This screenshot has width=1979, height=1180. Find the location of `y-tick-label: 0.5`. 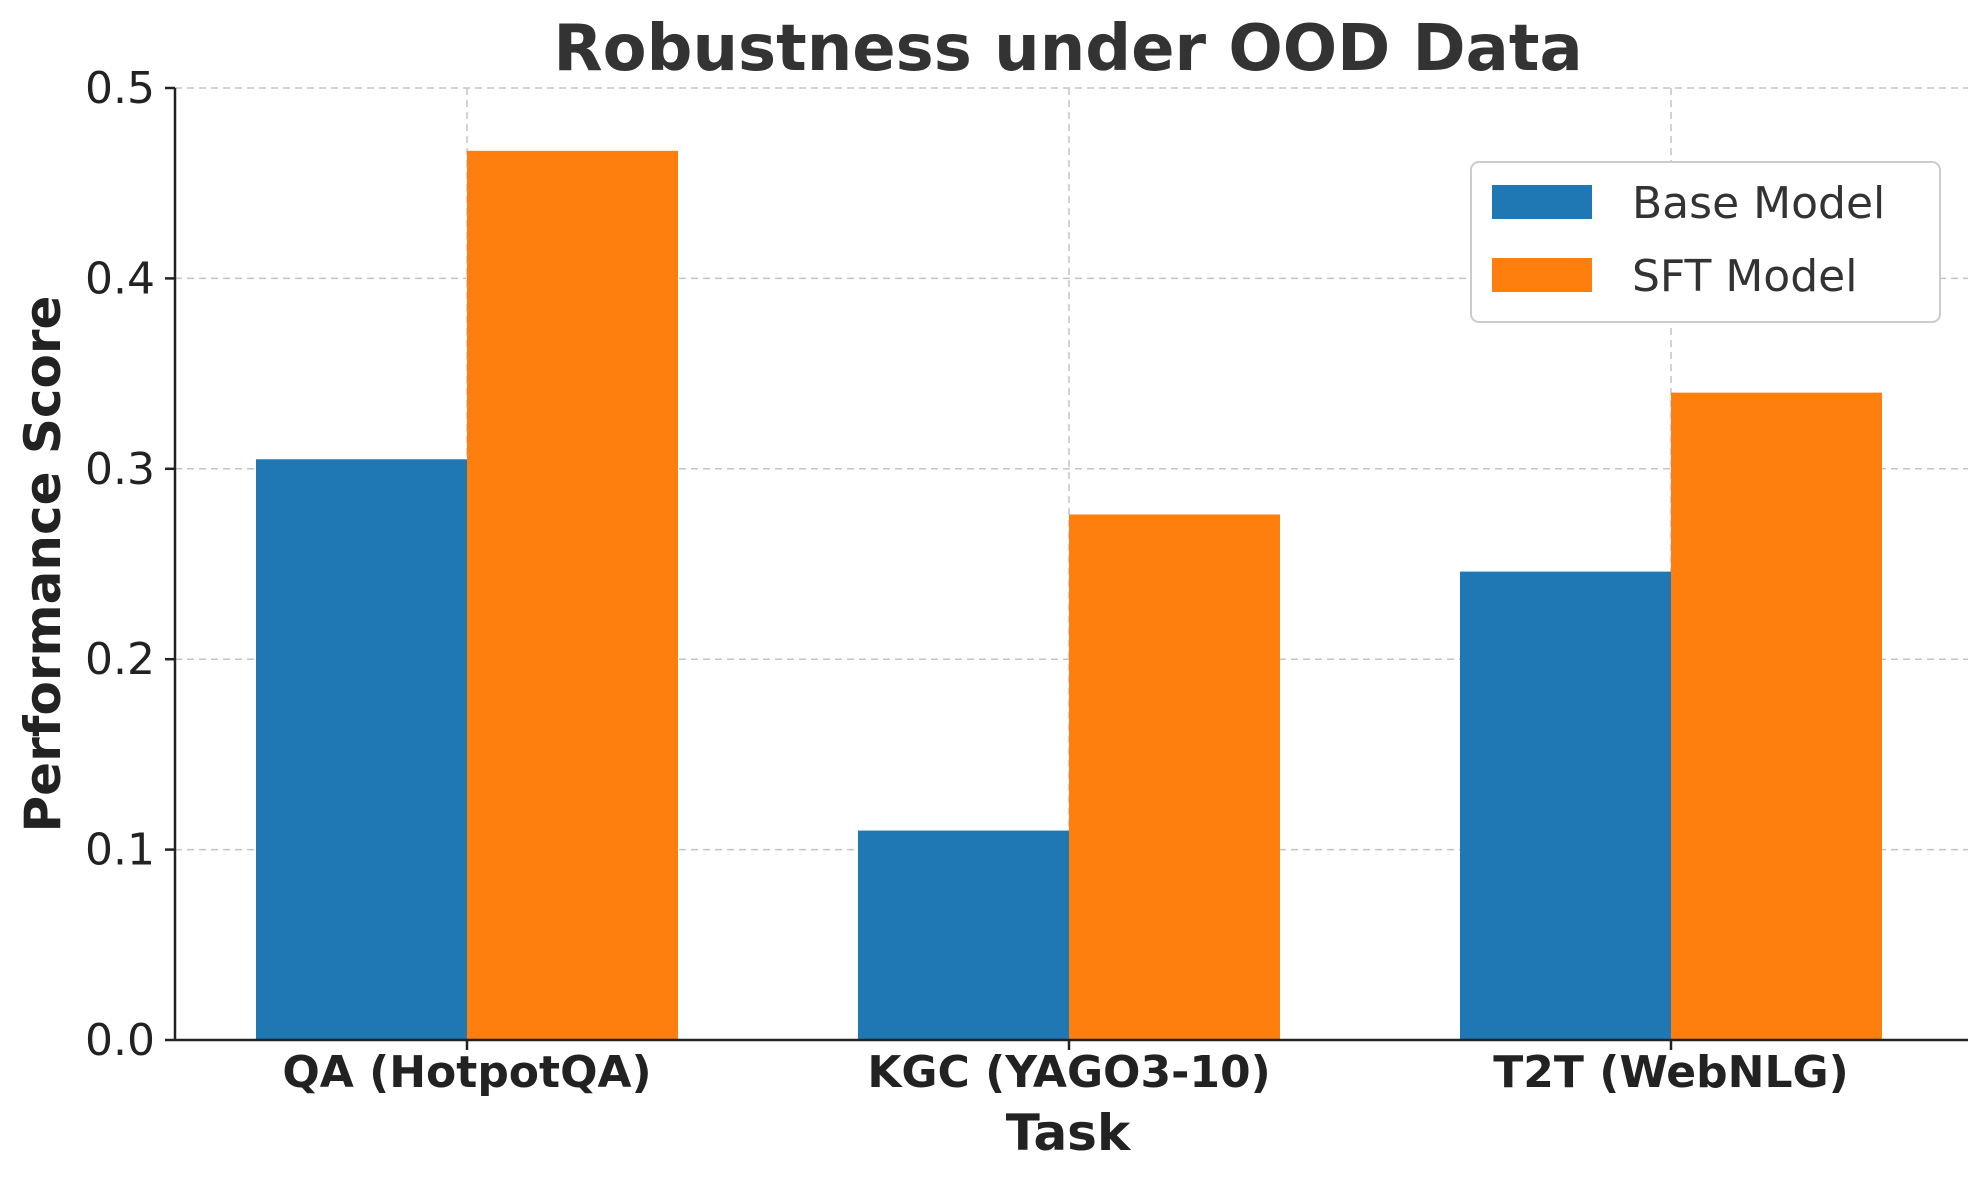

y-tick-label: 0.5 is located at coordinates (120, 88).